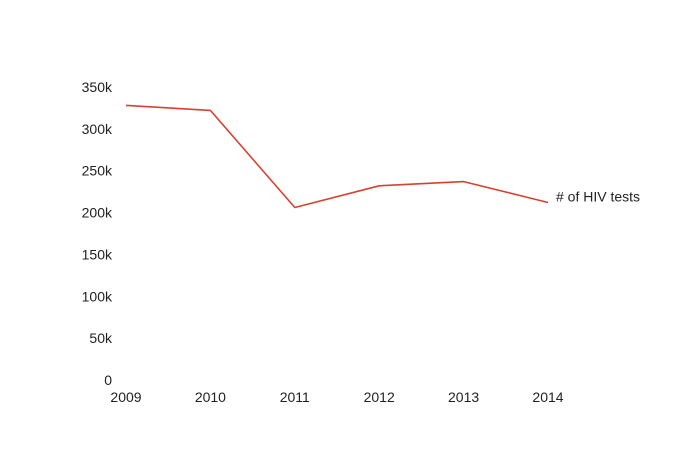 The height and width of the screenshot is (467, 700). Describe the element at coordinates (97, 233) in the screenshot. I see `y-axis-tick-labels: 0 50k 100k 150k 200k 250k 300k 350k` at that location.